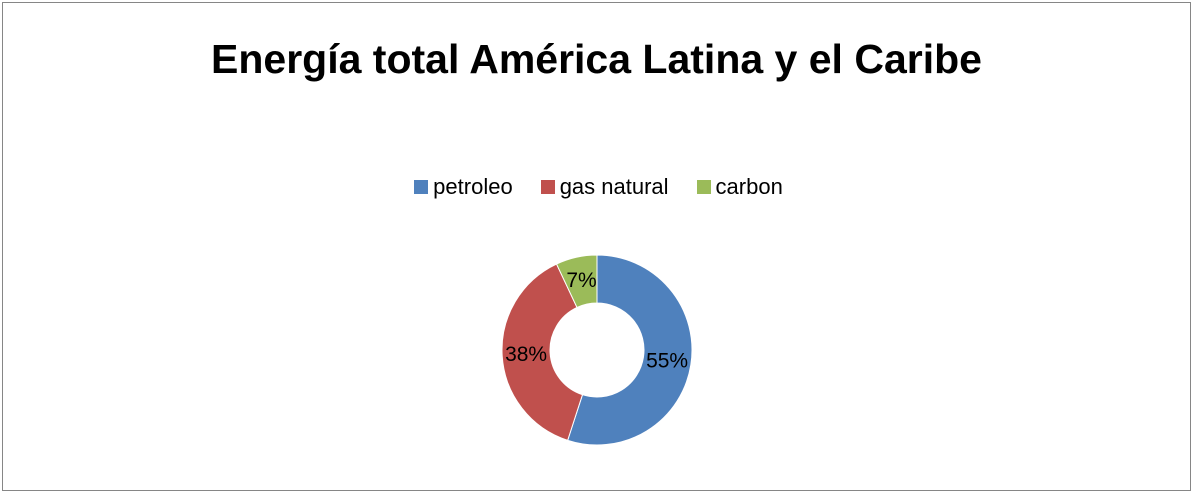 Image resolution: width=1194 pixels, height=494 pixels. What do you see at coordinates (614, 186) in the screenshot?
I see `legend-label-gas-natural: gas natural` at bounding box center [614, 186].